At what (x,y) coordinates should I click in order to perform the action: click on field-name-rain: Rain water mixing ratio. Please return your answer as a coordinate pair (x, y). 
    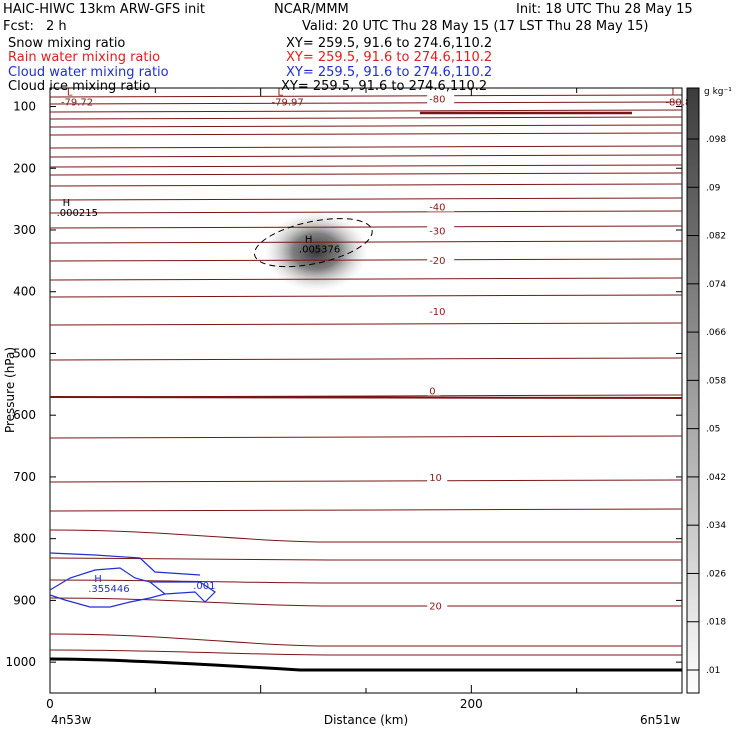
    Looking at the image, I should click on (84, 57).